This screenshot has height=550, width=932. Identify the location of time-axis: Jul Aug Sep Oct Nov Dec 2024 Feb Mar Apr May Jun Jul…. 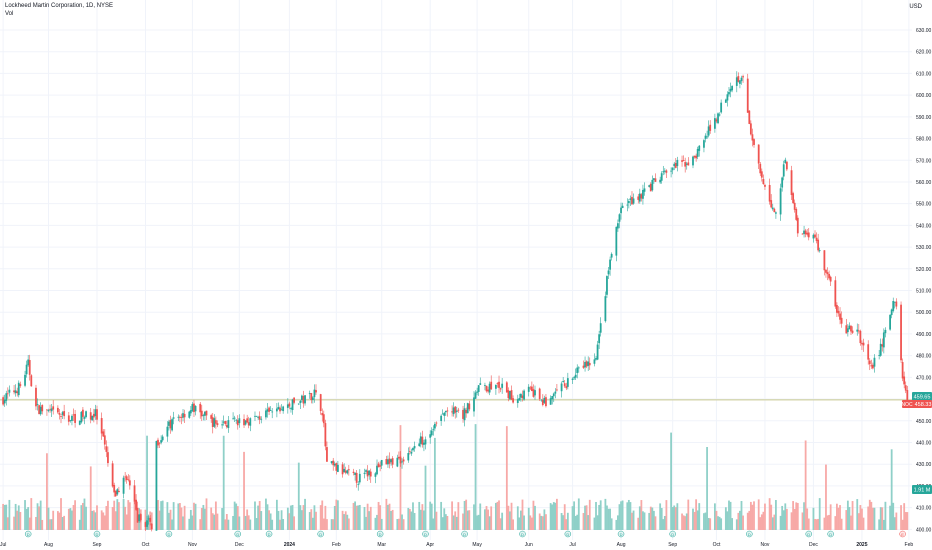
(456, 545).